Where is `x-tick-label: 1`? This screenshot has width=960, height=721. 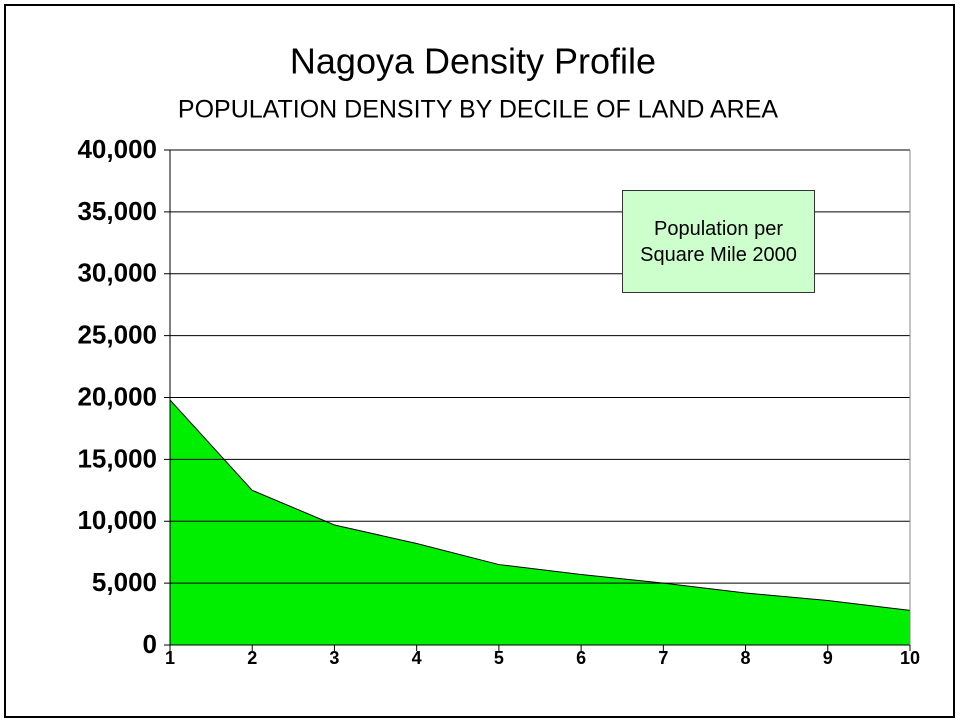 x-tick-label: 1 is located at coordinates (170, 658).